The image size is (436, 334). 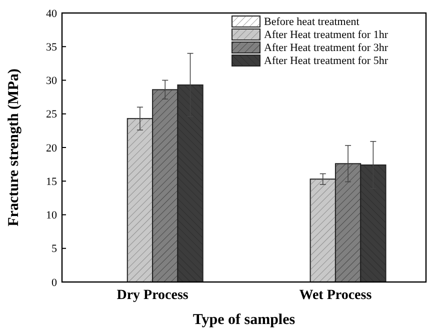 What do you see at coordinates (52, 182) in the screenshot?
I see `y-tick-label: 15` at bounding box center [52, 182].